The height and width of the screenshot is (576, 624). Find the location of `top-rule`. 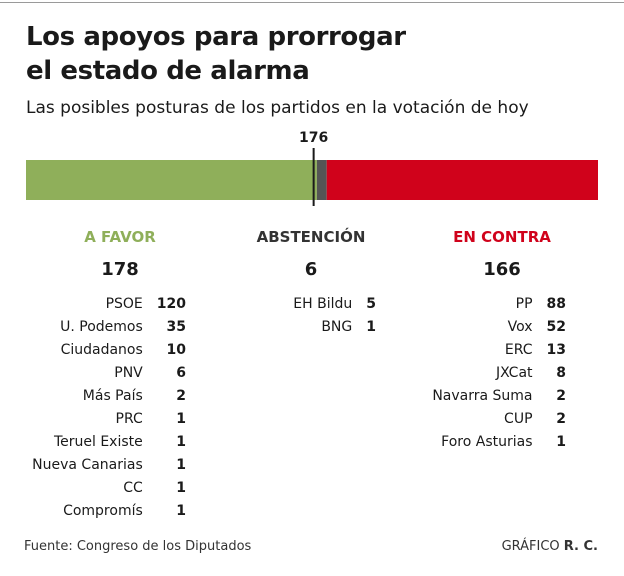

top-rule is located at coordinates (312, 2).